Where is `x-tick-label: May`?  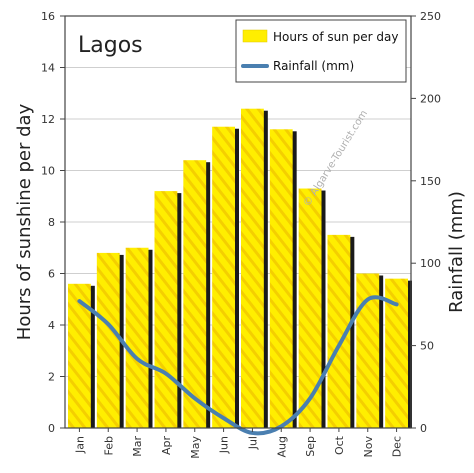
x-tick-label: May is located at coordinates (195, 447).